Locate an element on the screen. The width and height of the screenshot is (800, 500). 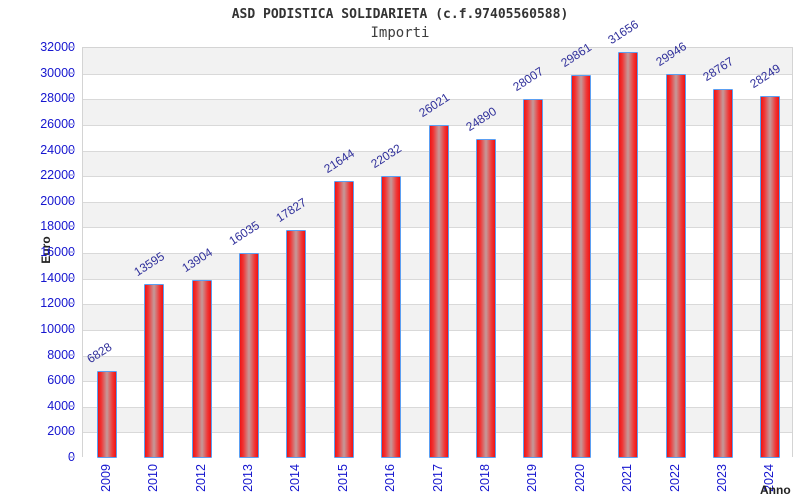
y-axis-tick-label: 8000 is located at coordinates (61, 354).